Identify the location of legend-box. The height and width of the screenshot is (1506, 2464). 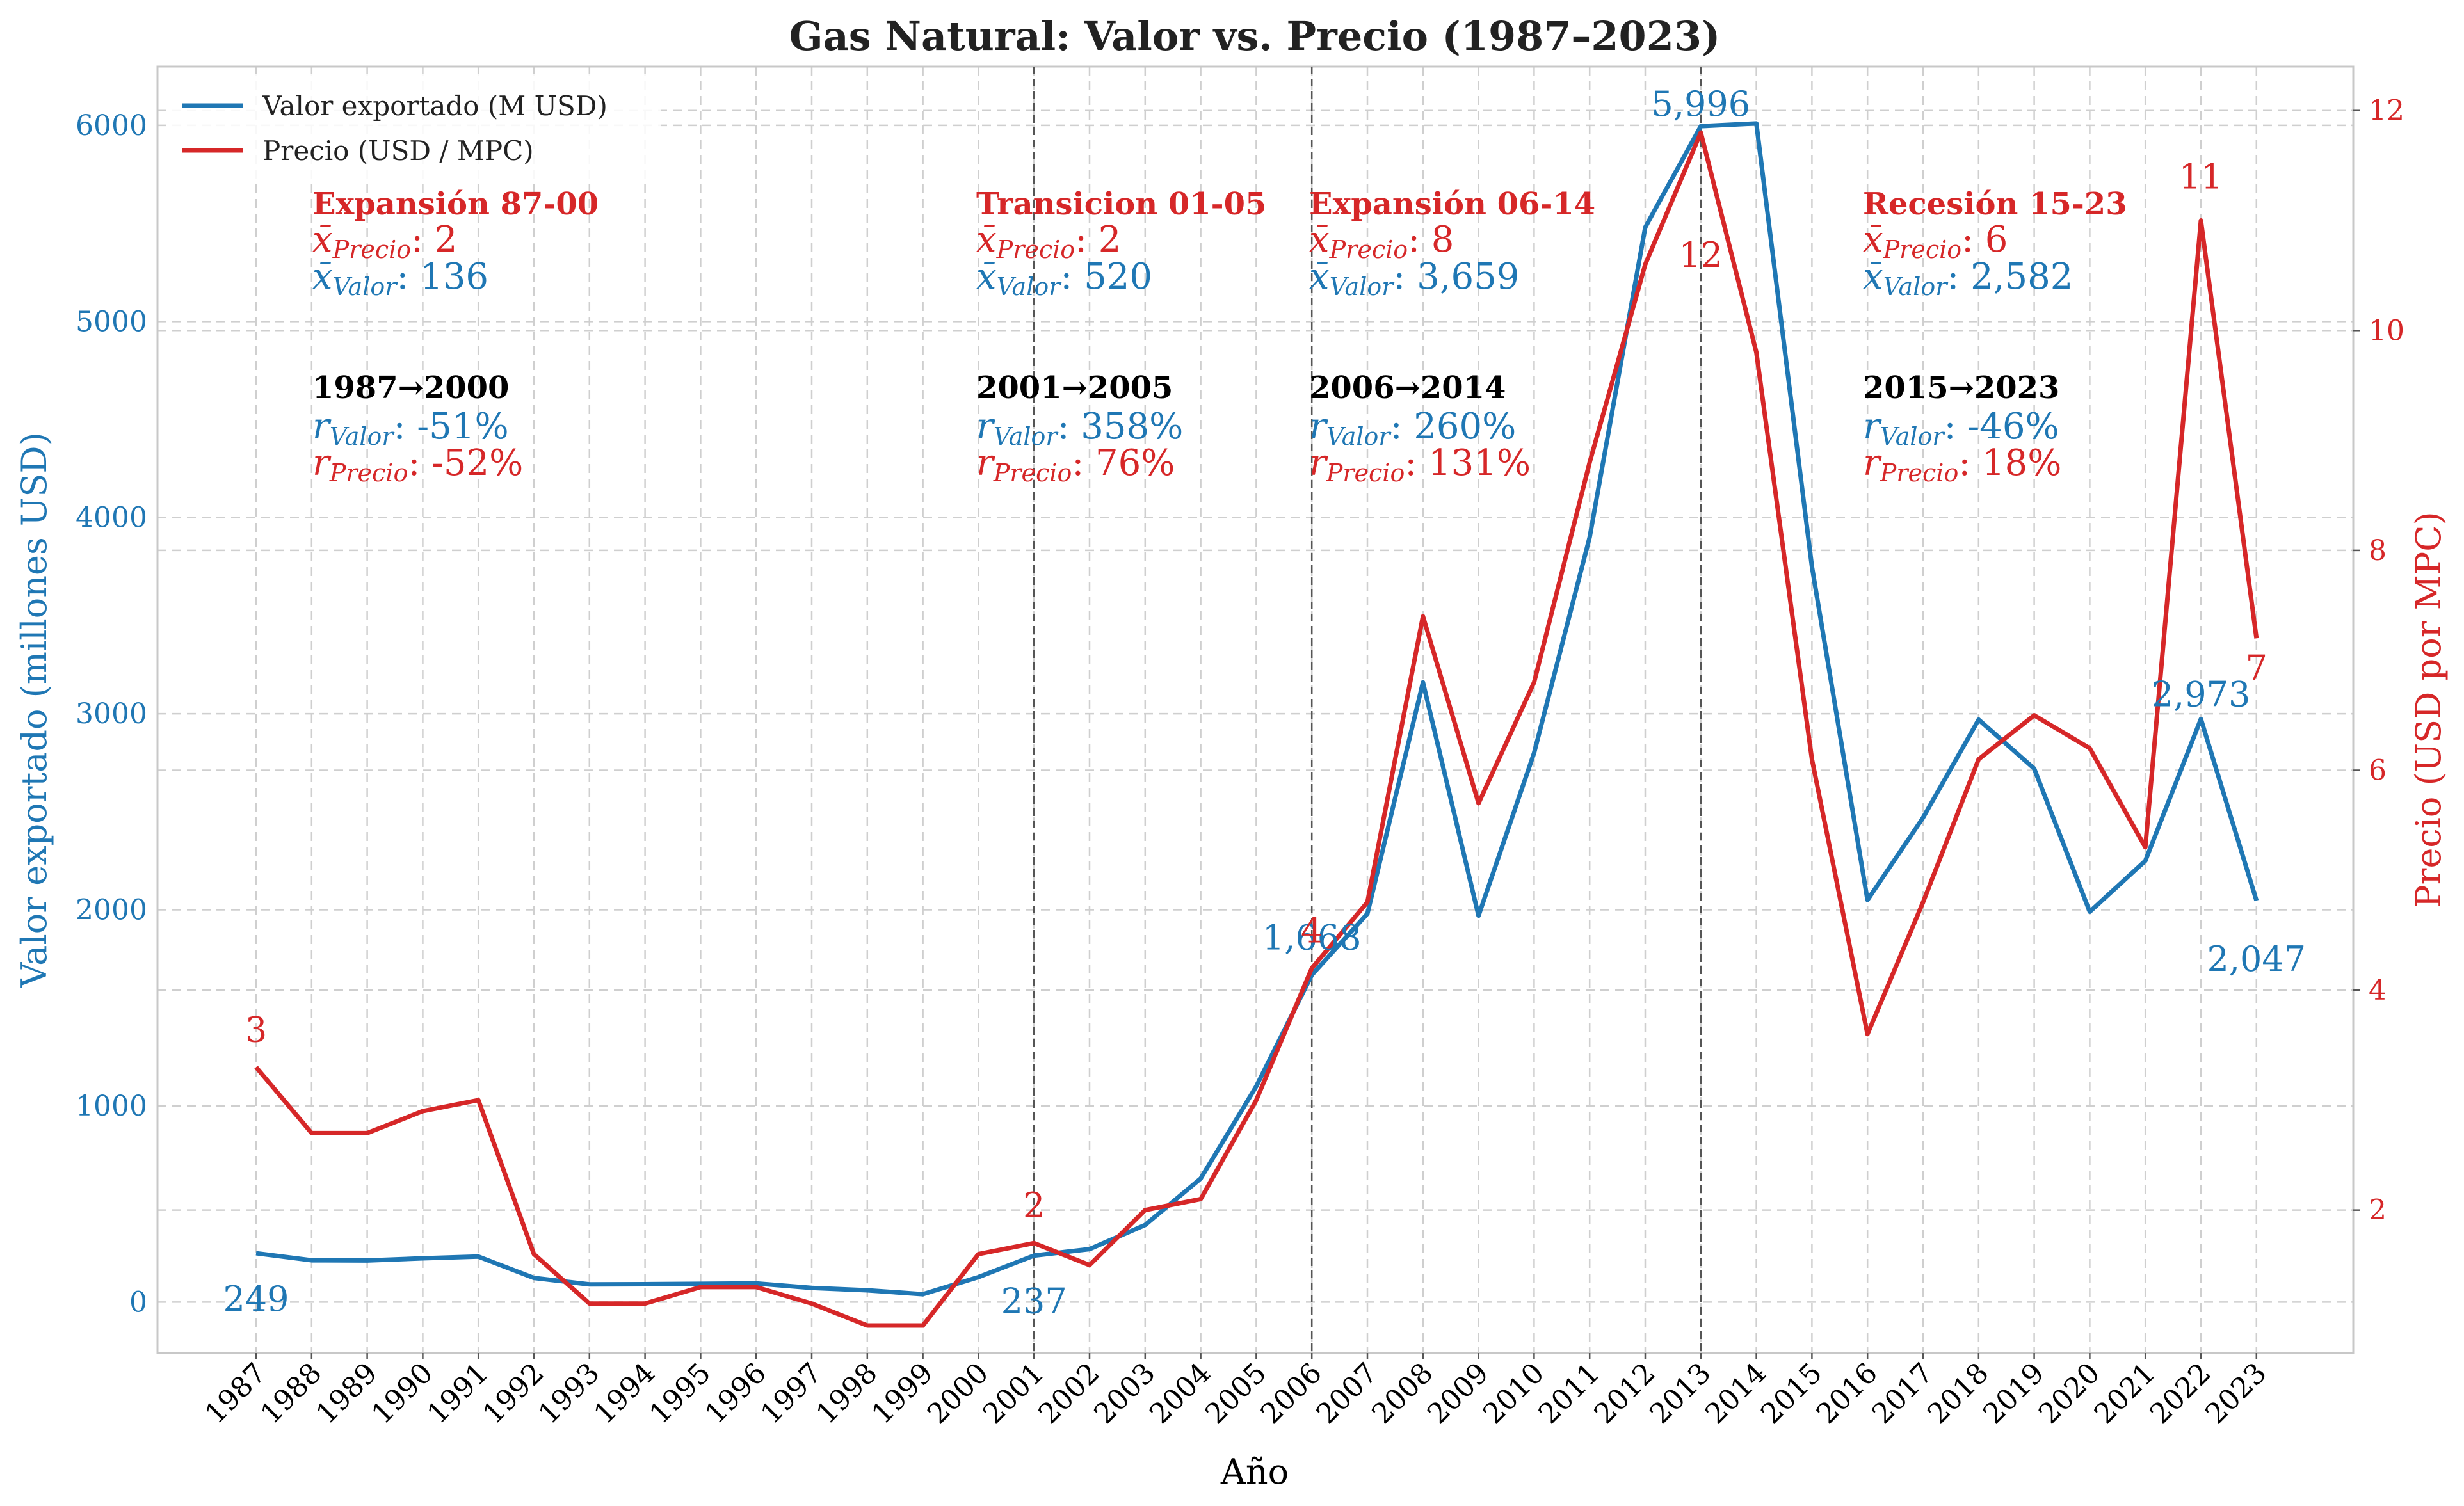
(414, 128).